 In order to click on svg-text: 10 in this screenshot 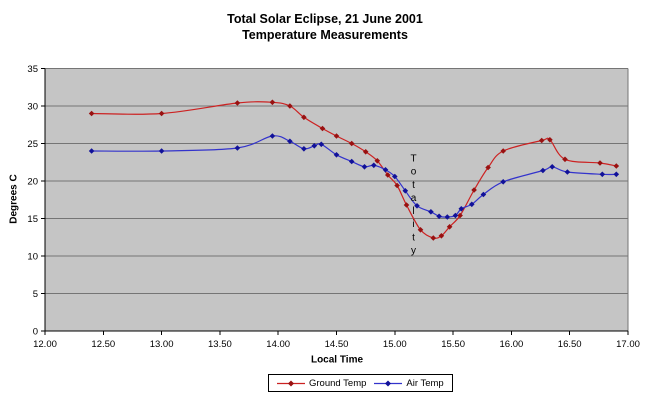, I will do `click(32, 257)`.